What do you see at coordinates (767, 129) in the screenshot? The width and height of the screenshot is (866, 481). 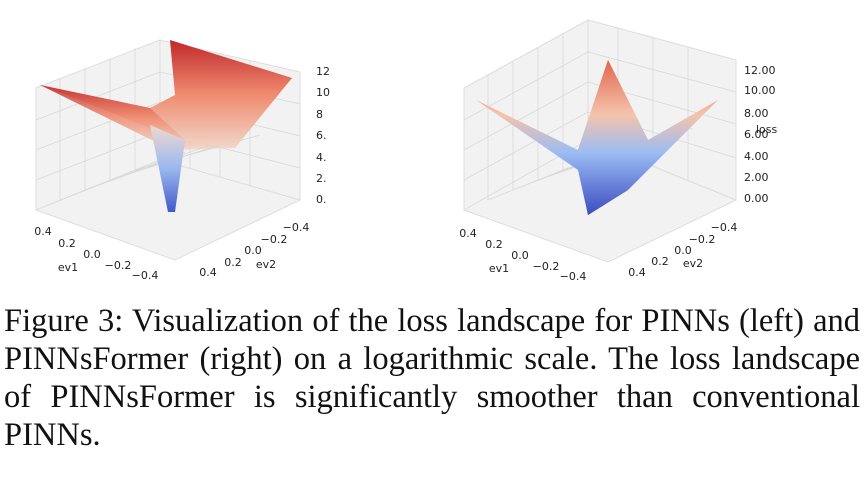 I see `axis-label: loss` at bounding box center [767, 129].